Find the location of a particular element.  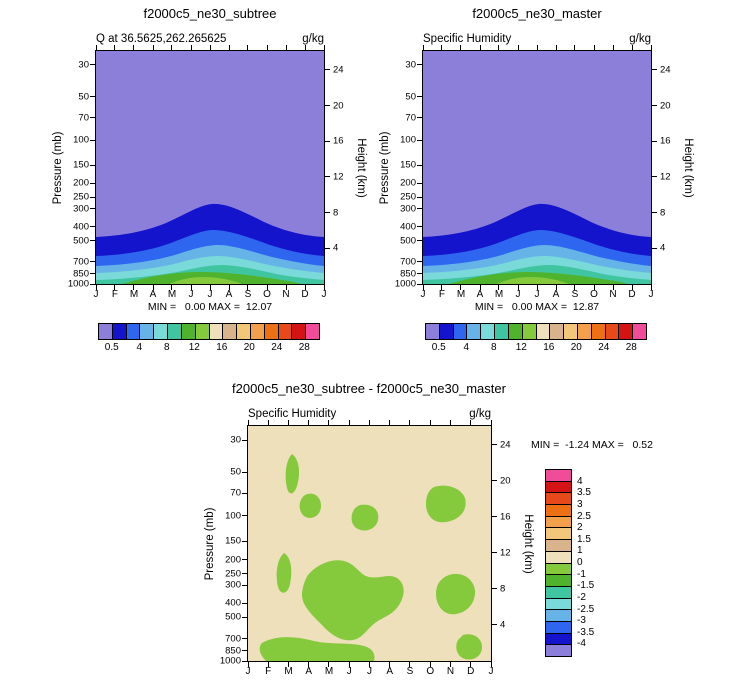

colorbar-tick-label: 2.5 is located at coordinates (584, 516).